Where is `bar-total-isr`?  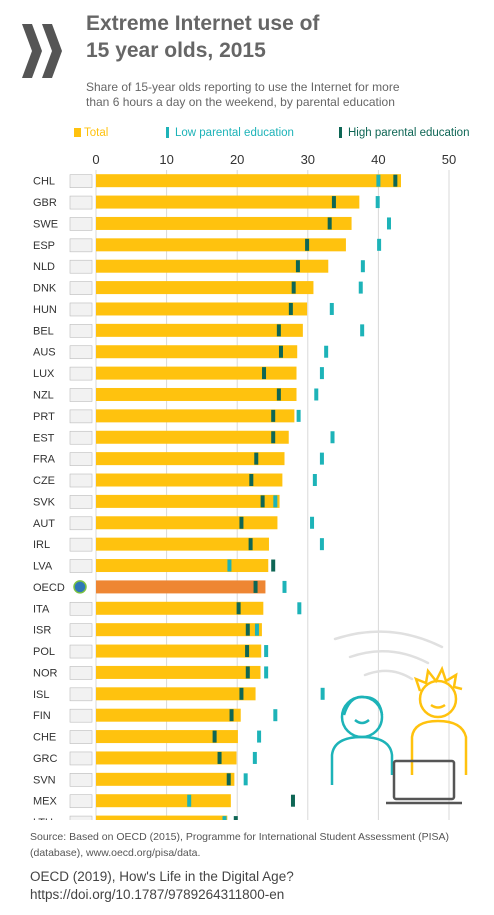 bar-total-isr is located at coordinates (179, 630).